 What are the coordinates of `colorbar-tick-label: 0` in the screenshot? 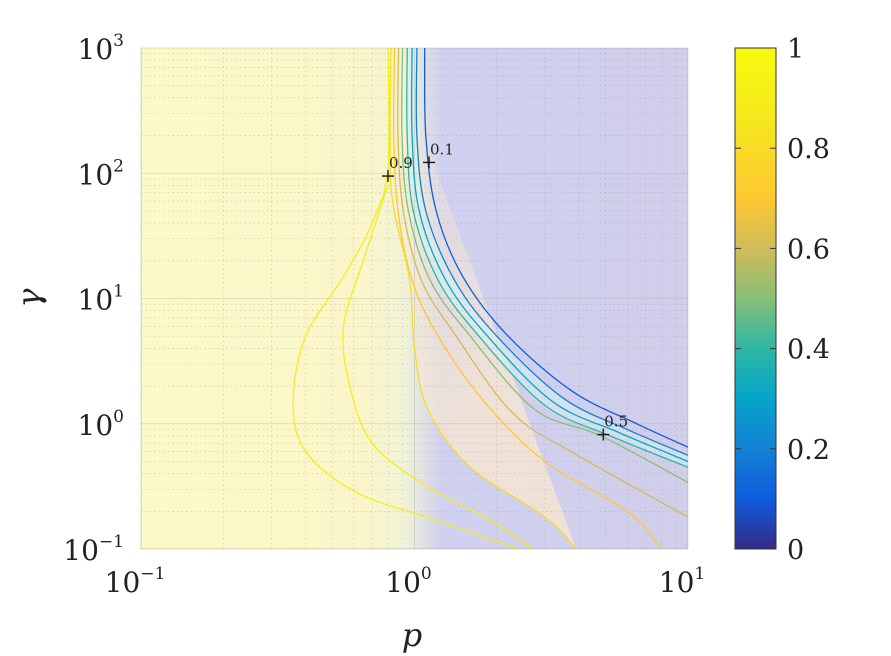 It's located at (795, 550).